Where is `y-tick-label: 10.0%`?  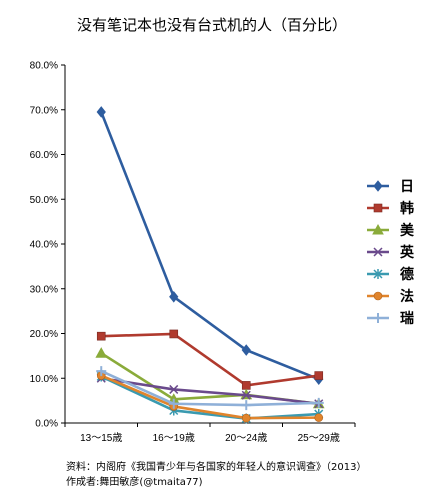
y-tick-label: 10.0% is located at coordinates (44, 379).